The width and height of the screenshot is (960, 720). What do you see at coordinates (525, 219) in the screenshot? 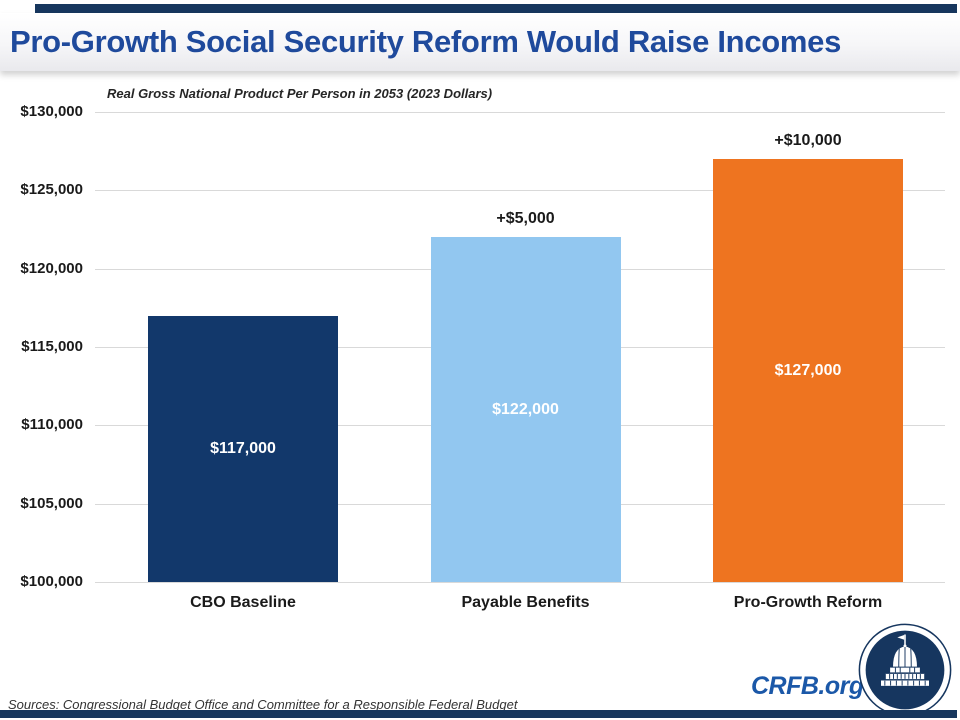
I see `delta-label: +$5,000` at bounding box center [525, 219].